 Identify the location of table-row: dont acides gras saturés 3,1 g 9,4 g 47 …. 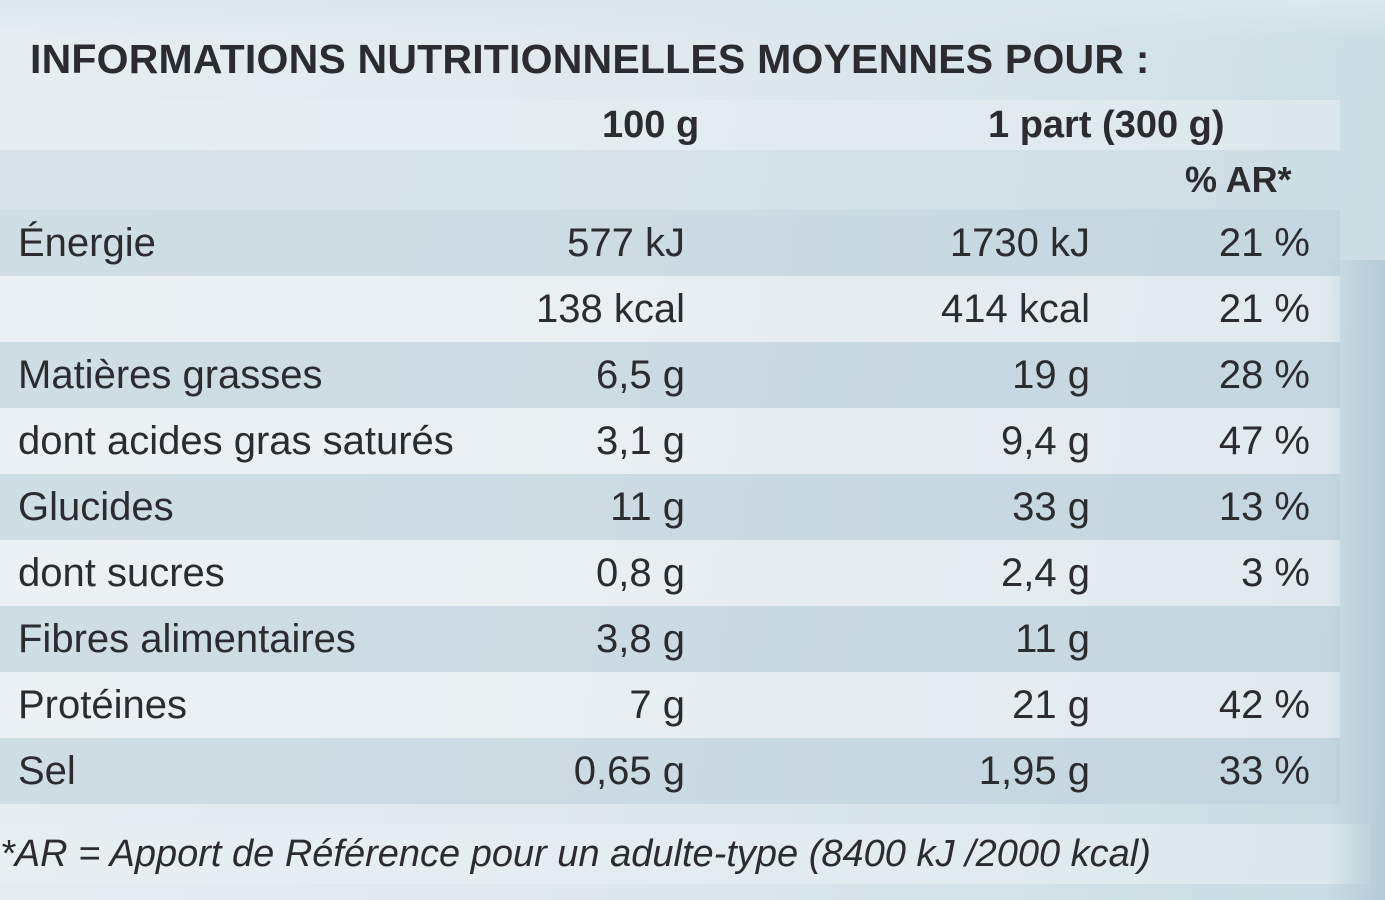
(670, 441).